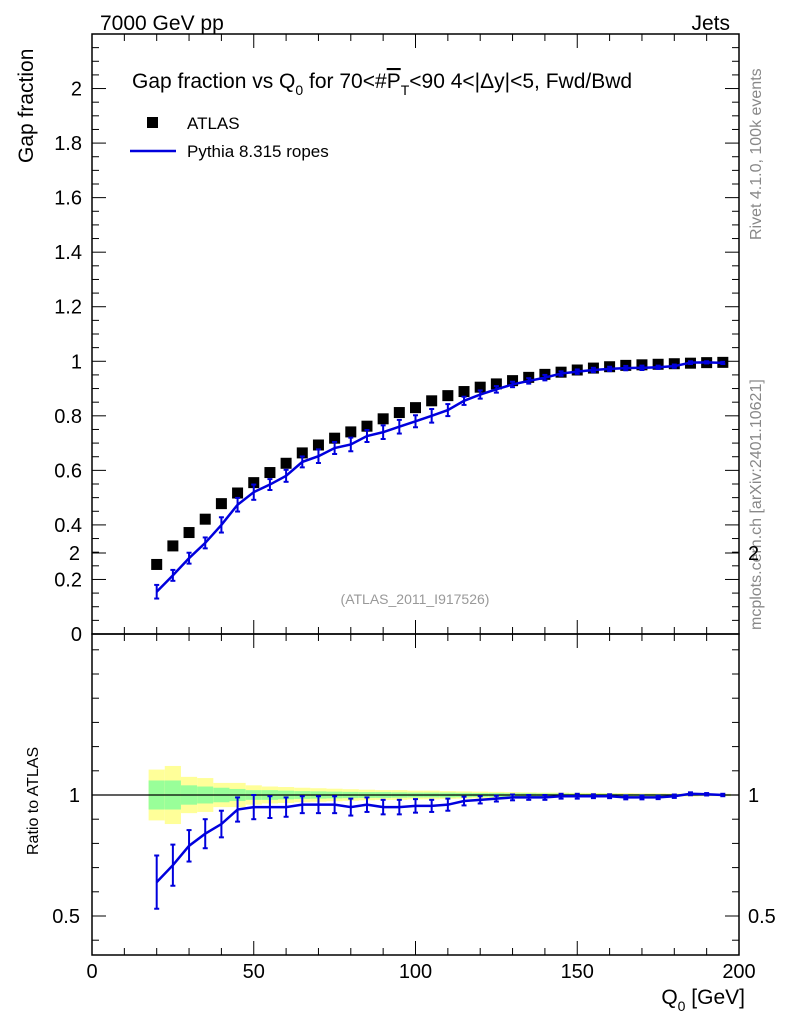 The image size is (786, 1024). I want to click on ratio-y-tick-label-right: 2, so click(753, 554).